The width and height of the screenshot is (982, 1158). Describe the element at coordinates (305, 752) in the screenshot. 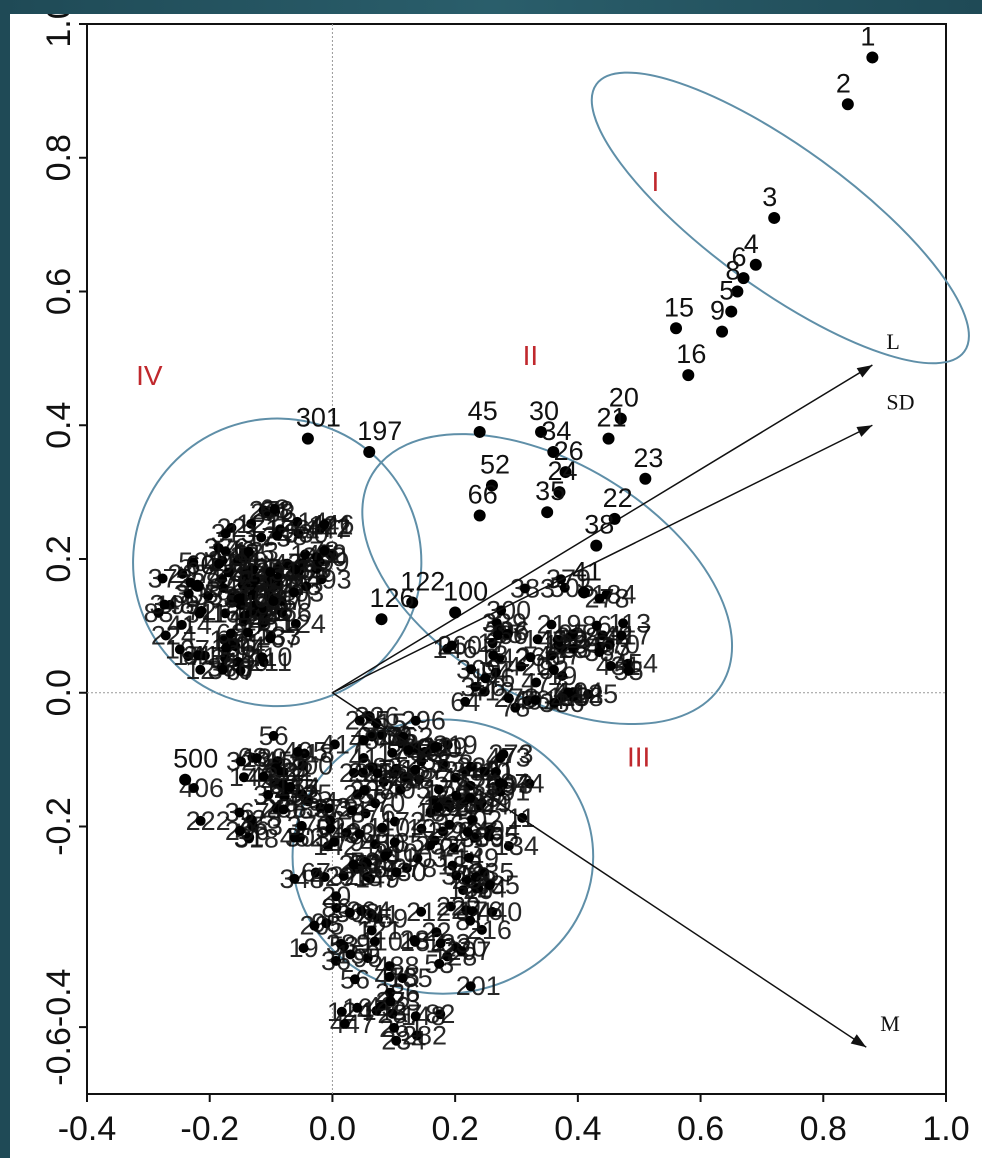

I see `cluster-mark: 405` at that location.